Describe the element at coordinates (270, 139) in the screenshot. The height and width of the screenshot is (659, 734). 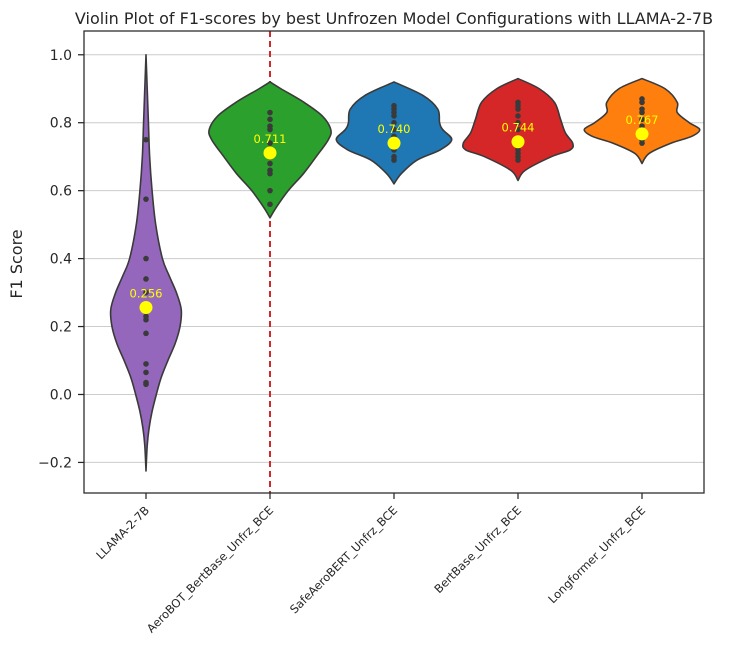
I see `mean-value-label: 0.711` at that location.